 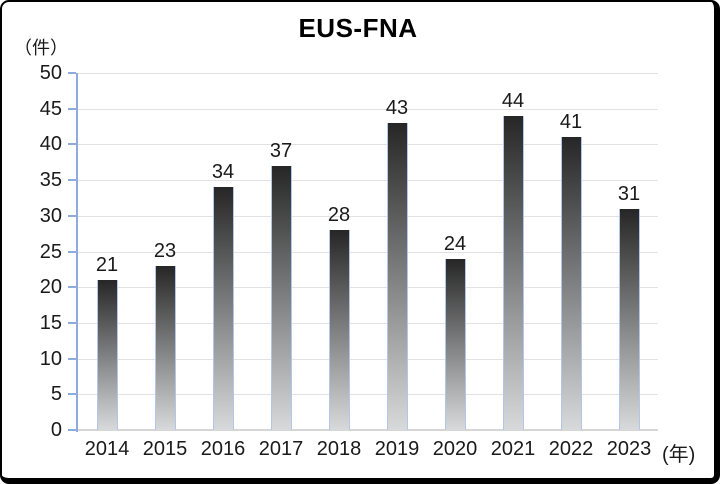 I want to click on x-tick-label: 2016, so click(x=223, y=449).